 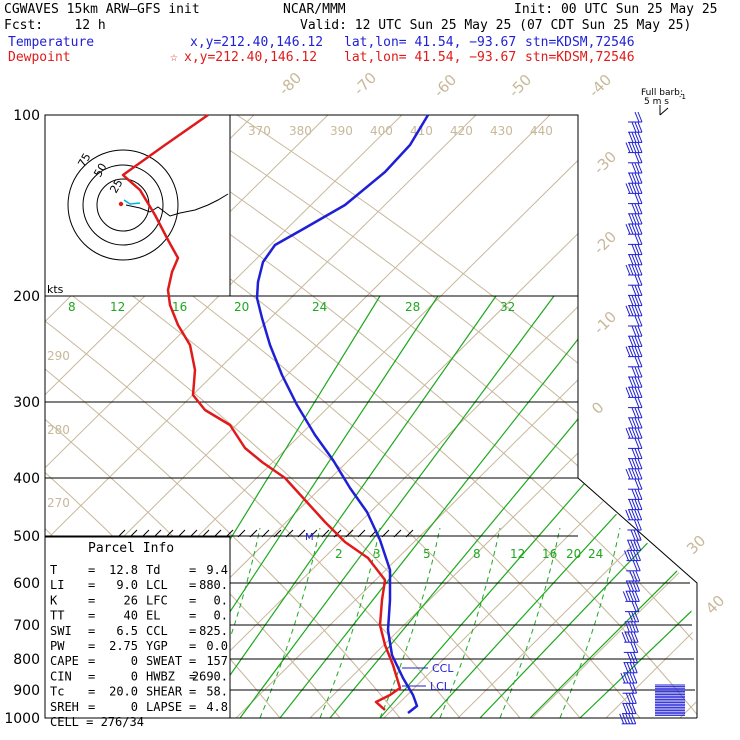 What do you see at coordinates (26, 691) in the screenshot?
I see `pressure-label-900: 900` at bounding box center [26, 691].